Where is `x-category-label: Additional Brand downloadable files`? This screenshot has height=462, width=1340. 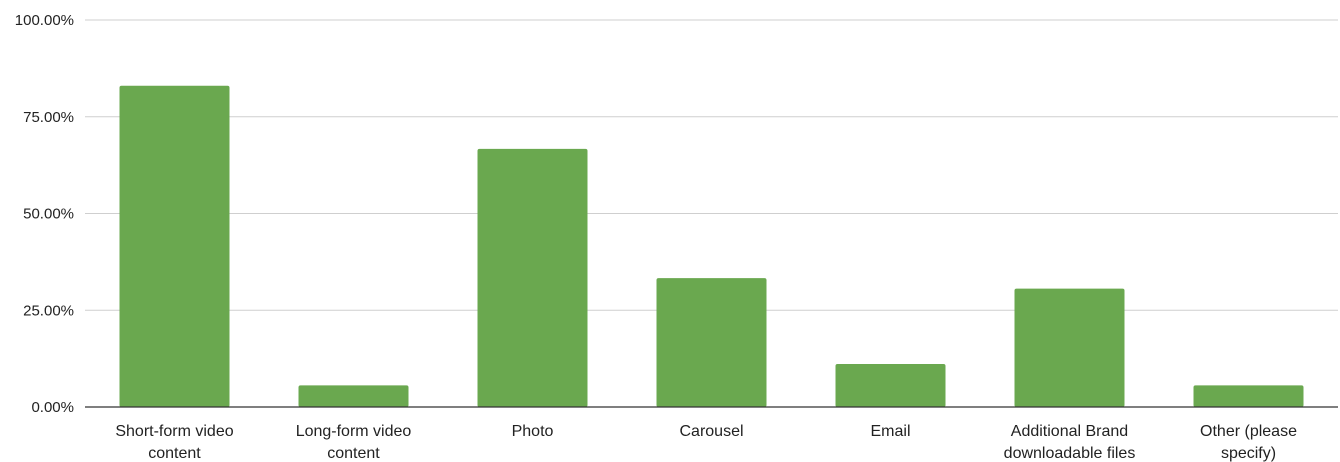
x-category-label: Additional Brand downloadable files is located at coordinates (1070, 442).